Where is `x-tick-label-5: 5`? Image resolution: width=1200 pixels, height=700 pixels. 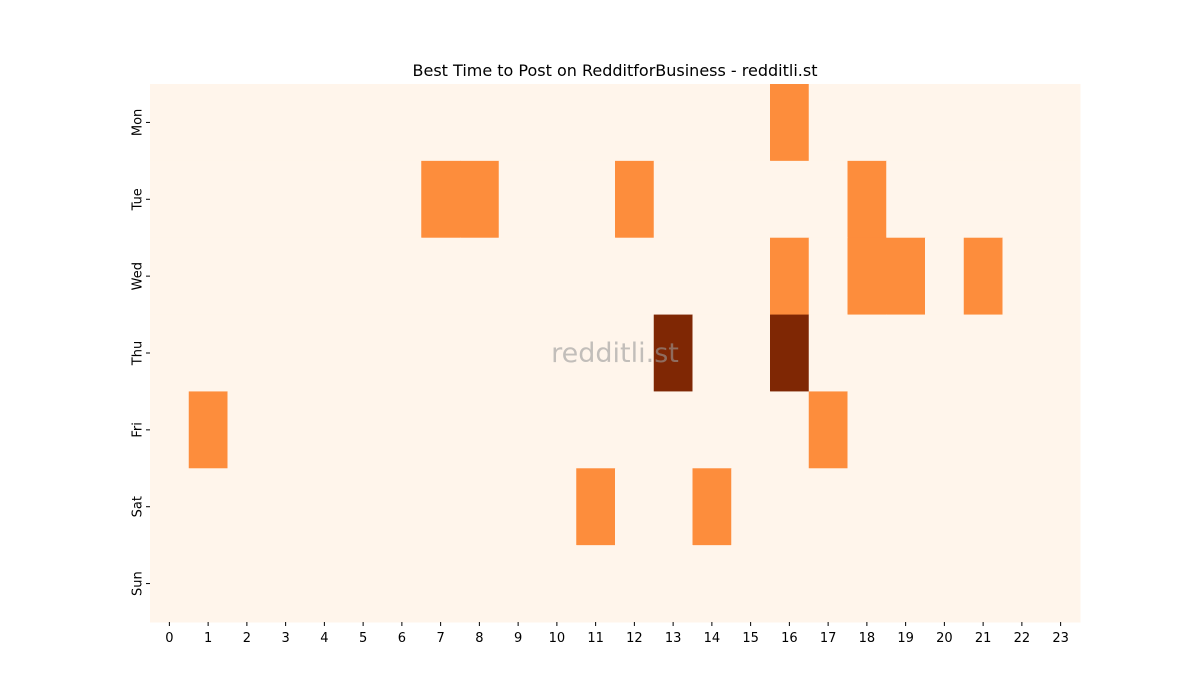 x-tick-label-5: 5 is located at coordinates (363, 638).